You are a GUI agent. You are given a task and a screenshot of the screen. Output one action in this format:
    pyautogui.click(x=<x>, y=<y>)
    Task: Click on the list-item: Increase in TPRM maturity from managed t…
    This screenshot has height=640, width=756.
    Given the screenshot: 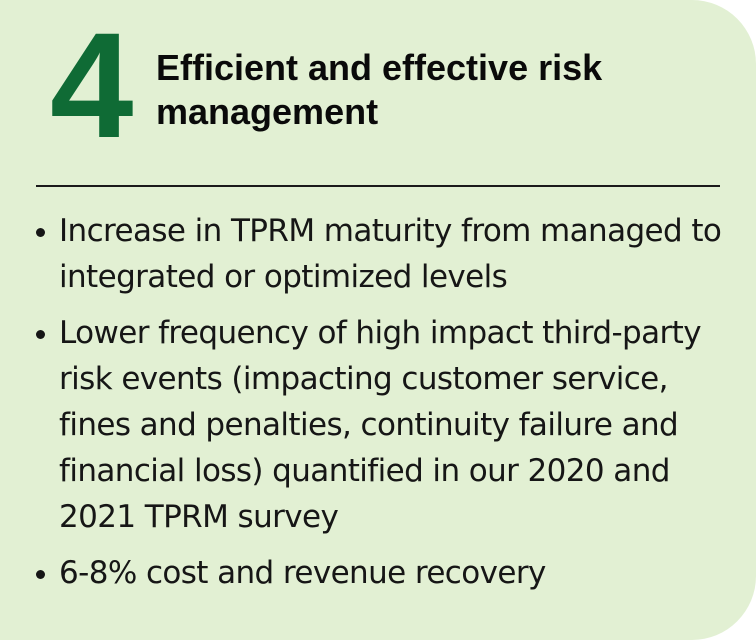 What is the action you would take?
    pyautogui.click(x=386, y=254)
    